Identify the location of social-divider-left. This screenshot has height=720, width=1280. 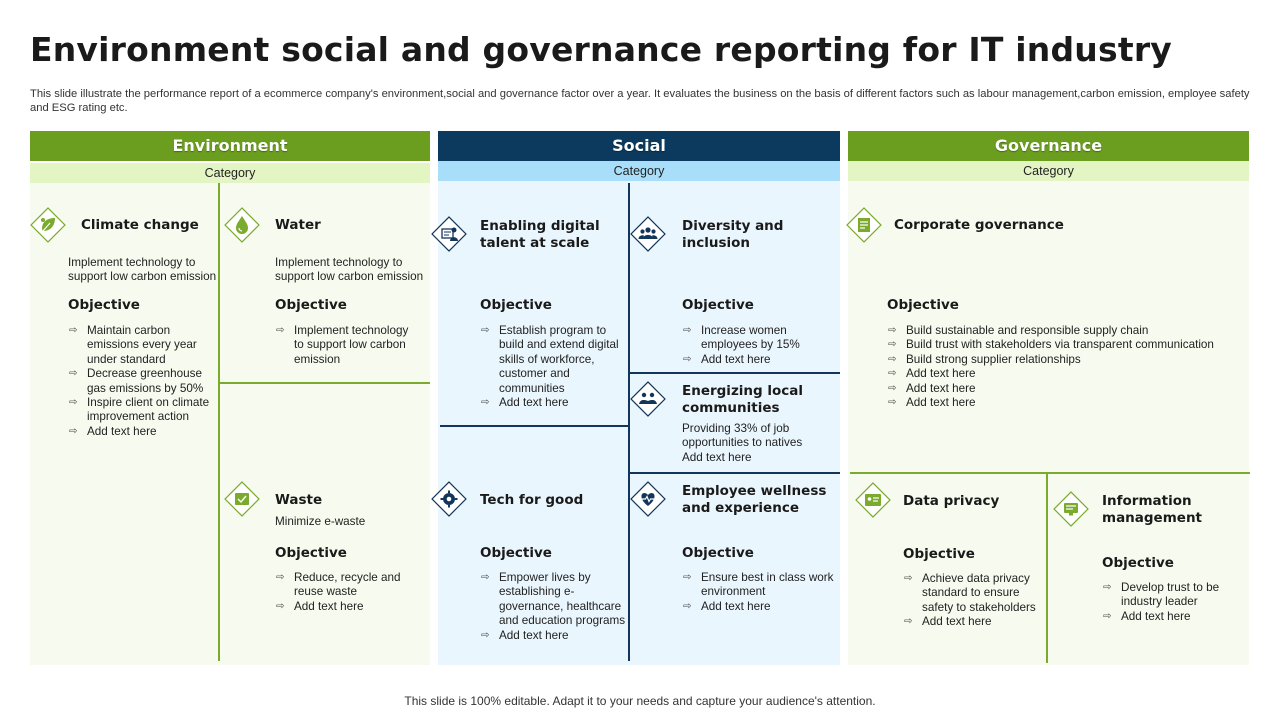
(534, 426).